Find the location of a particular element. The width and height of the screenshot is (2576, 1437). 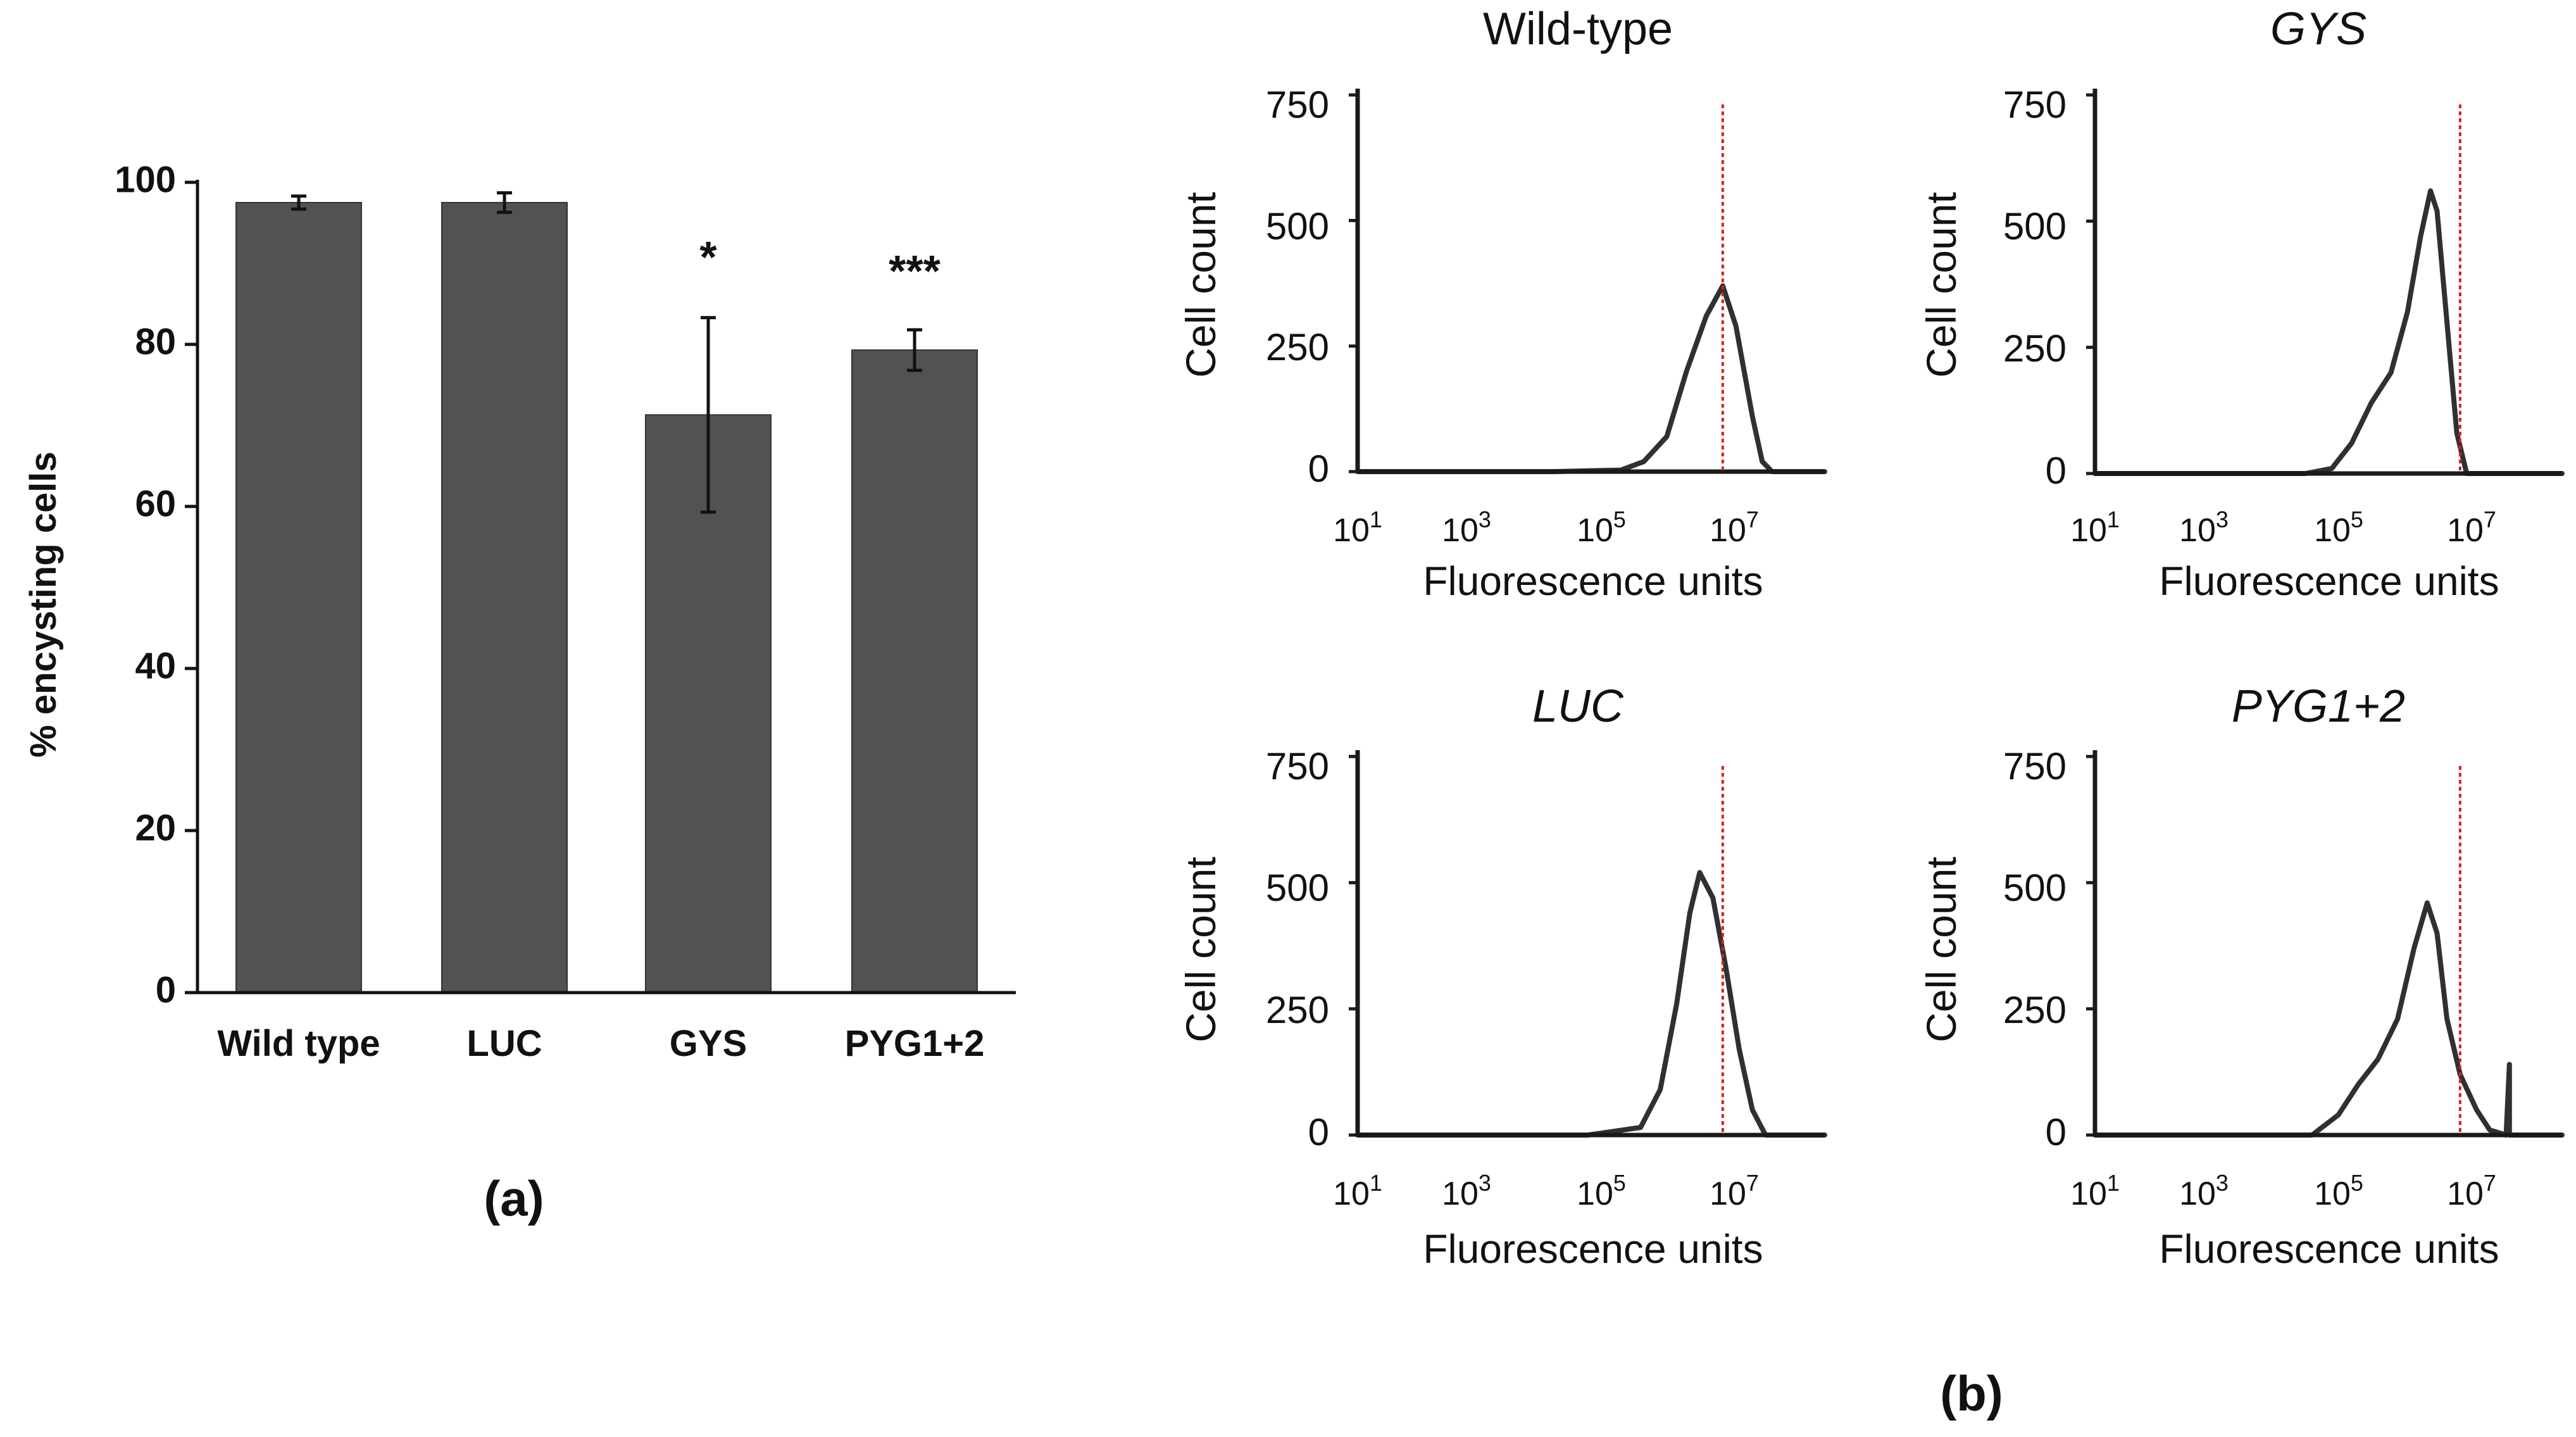

histogram-gys is located at coordinates (2325, 282).